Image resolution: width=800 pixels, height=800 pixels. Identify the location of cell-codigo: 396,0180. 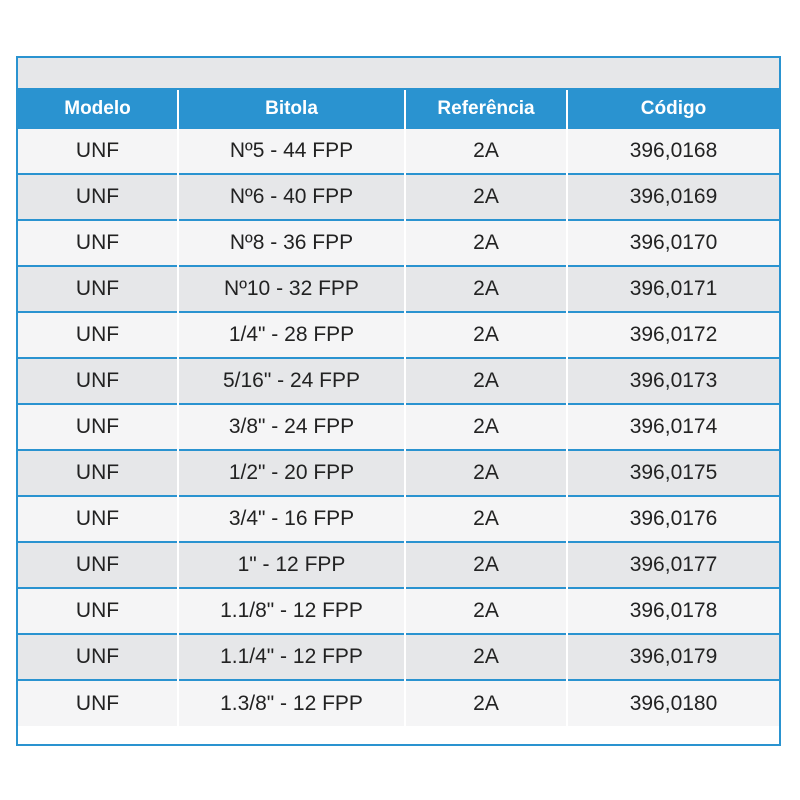
(672, 702).